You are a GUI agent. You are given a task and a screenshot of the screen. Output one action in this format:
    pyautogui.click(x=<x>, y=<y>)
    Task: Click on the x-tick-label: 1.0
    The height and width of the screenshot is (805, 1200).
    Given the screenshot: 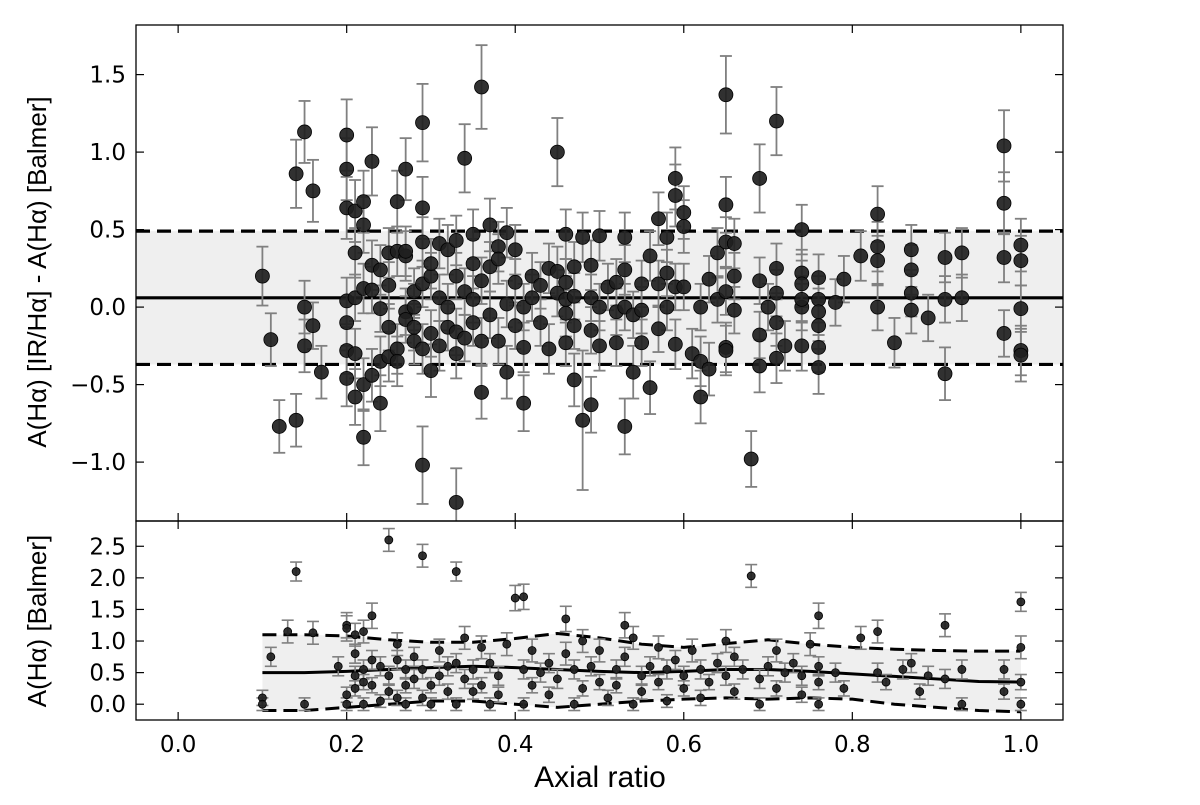 What is the action you would take?
    pyautogui.click(x=1021, y=745)
    